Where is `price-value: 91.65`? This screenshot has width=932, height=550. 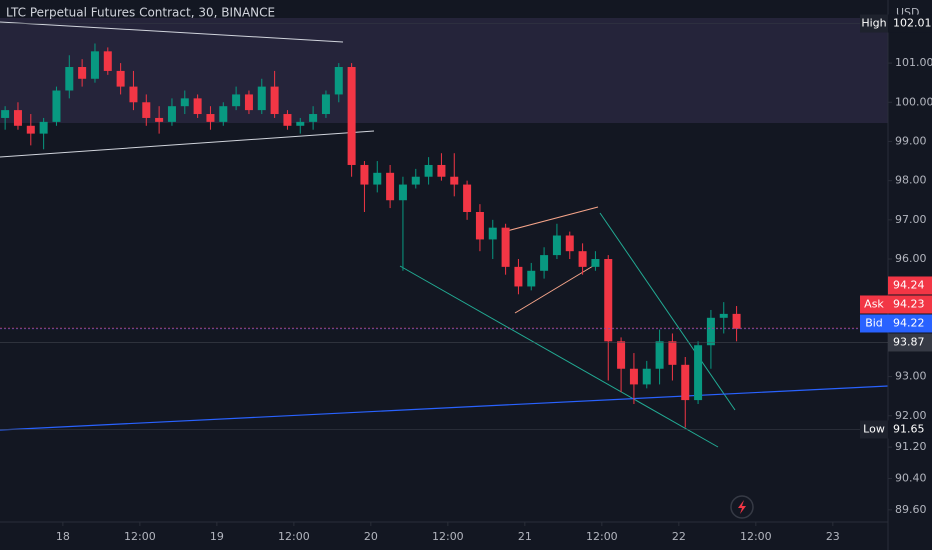 price-value: 91.65 is located at coordinates (909, 428).